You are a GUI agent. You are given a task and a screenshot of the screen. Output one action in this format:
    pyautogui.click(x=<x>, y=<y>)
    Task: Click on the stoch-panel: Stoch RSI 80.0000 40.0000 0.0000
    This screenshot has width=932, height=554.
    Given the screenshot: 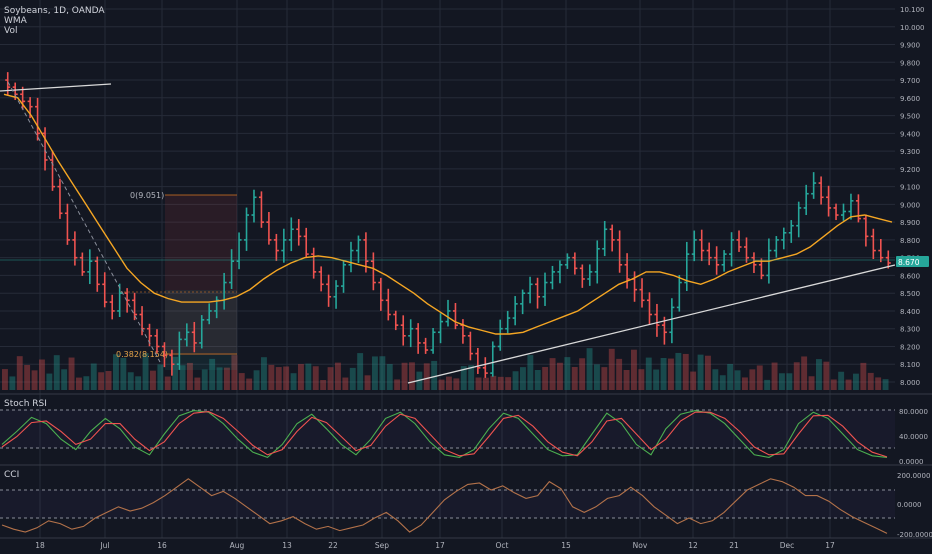 What is the action you would take?
    pyautogui.click(x=464, y=432)
    